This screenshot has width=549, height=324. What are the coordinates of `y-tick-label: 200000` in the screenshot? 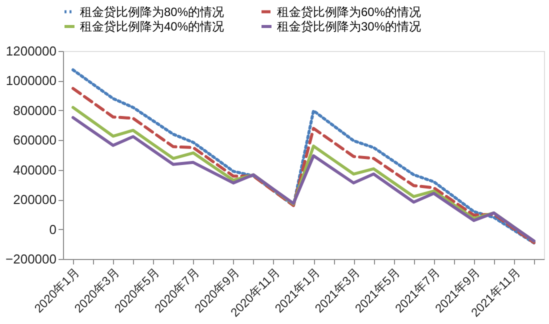 It's located at (34, 200).